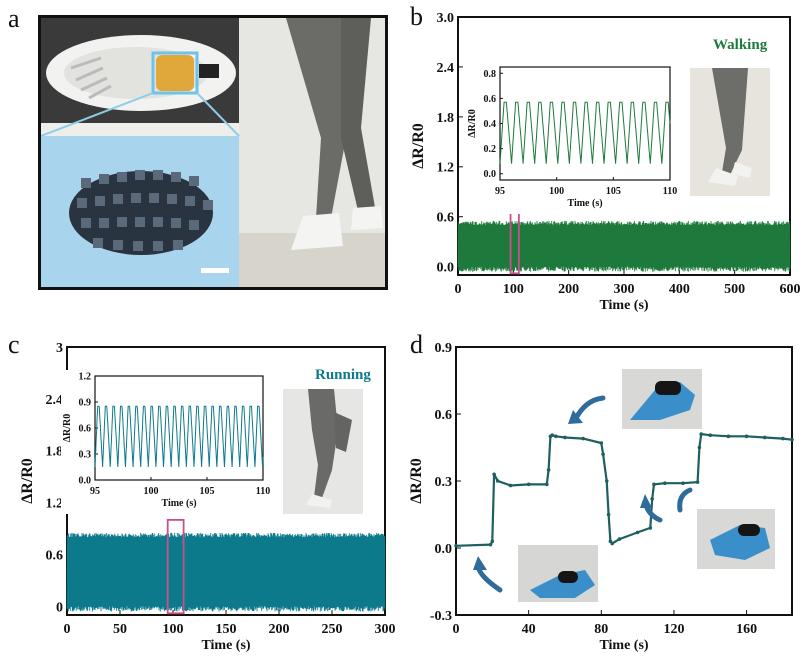 The height and width of the screenshot is (666, 800). I want to click on b-main-ylabel: ΔR/R0, so click(418, 146).